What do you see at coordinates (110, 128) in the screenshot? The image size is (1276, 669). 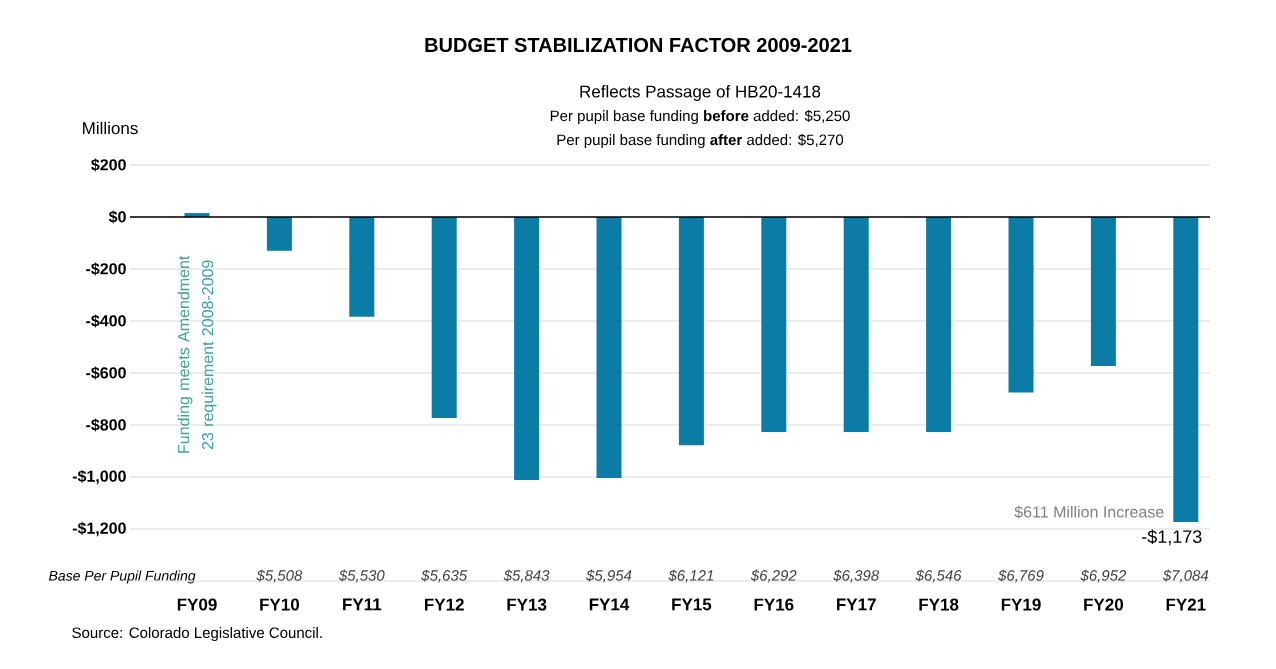 I see `y-axis-title: Millions` at bounding box center [110, 128].